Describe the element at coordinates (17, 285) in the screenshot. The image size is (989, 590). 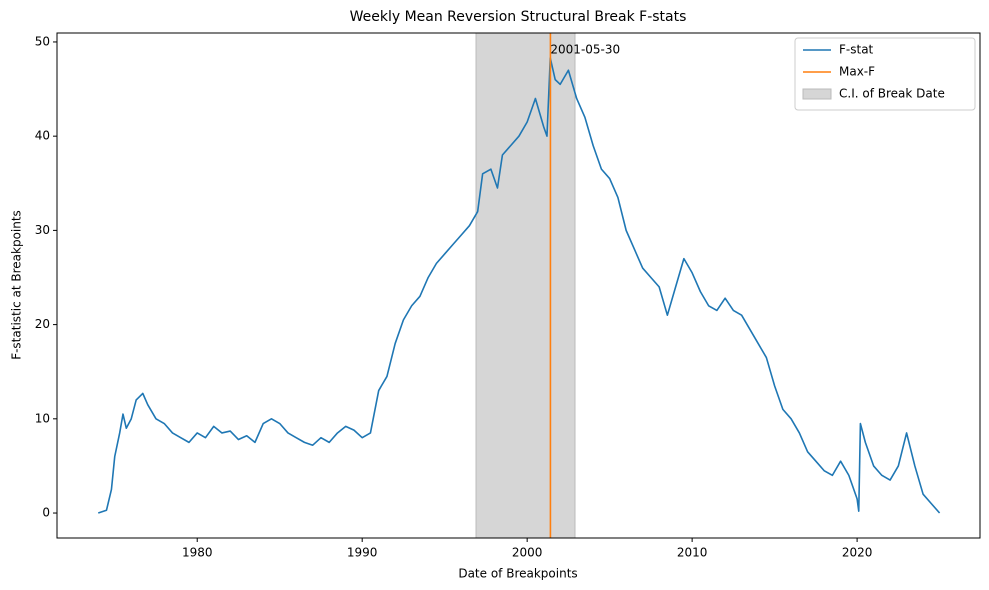
I see `y-axis-label: F-statistic at Breakpoints` at that location.